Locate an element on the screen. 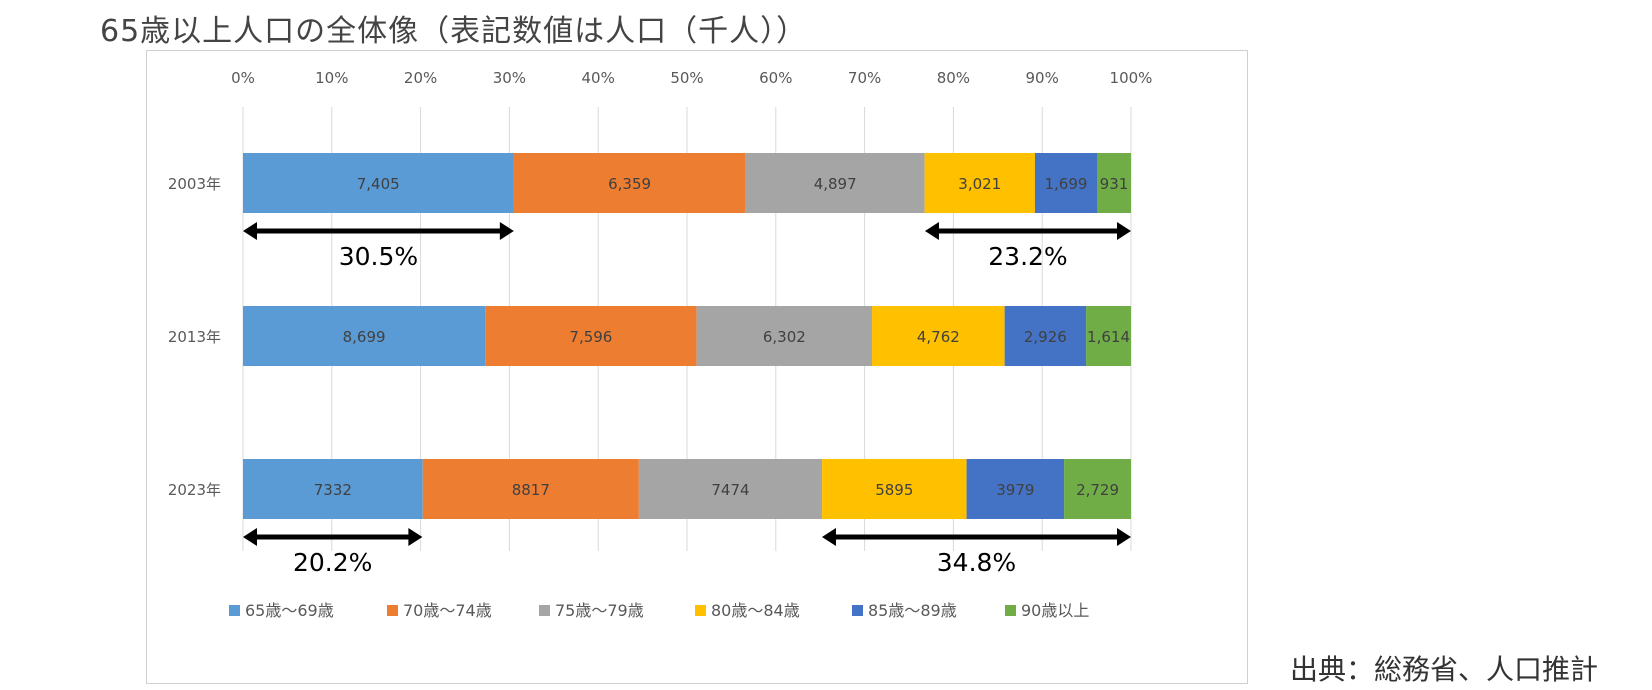  data-label: 4,897 is located at coordinates (835, 184).